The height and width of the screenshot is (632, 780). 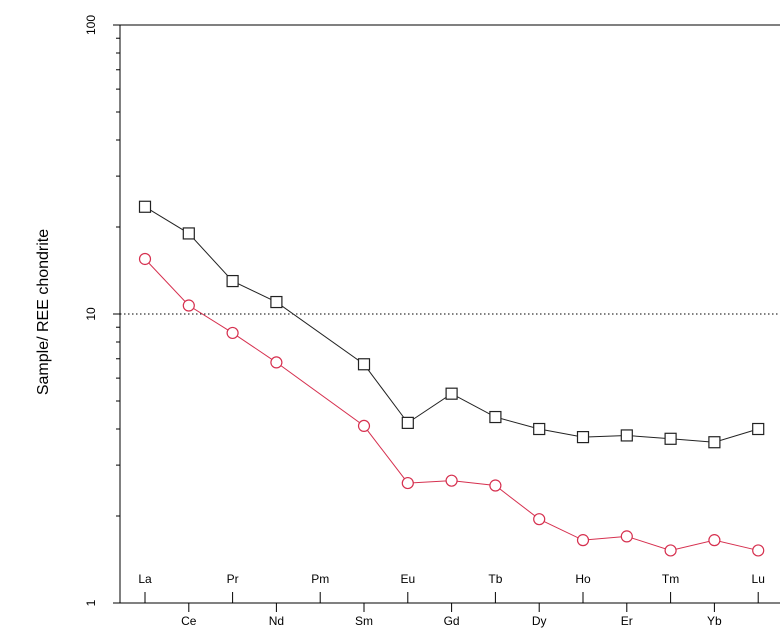 What do you see at coordinates (714, 621) in the screenshot?
I see `x-tick-label-yb: Yb` at bounding box center [714, 621].